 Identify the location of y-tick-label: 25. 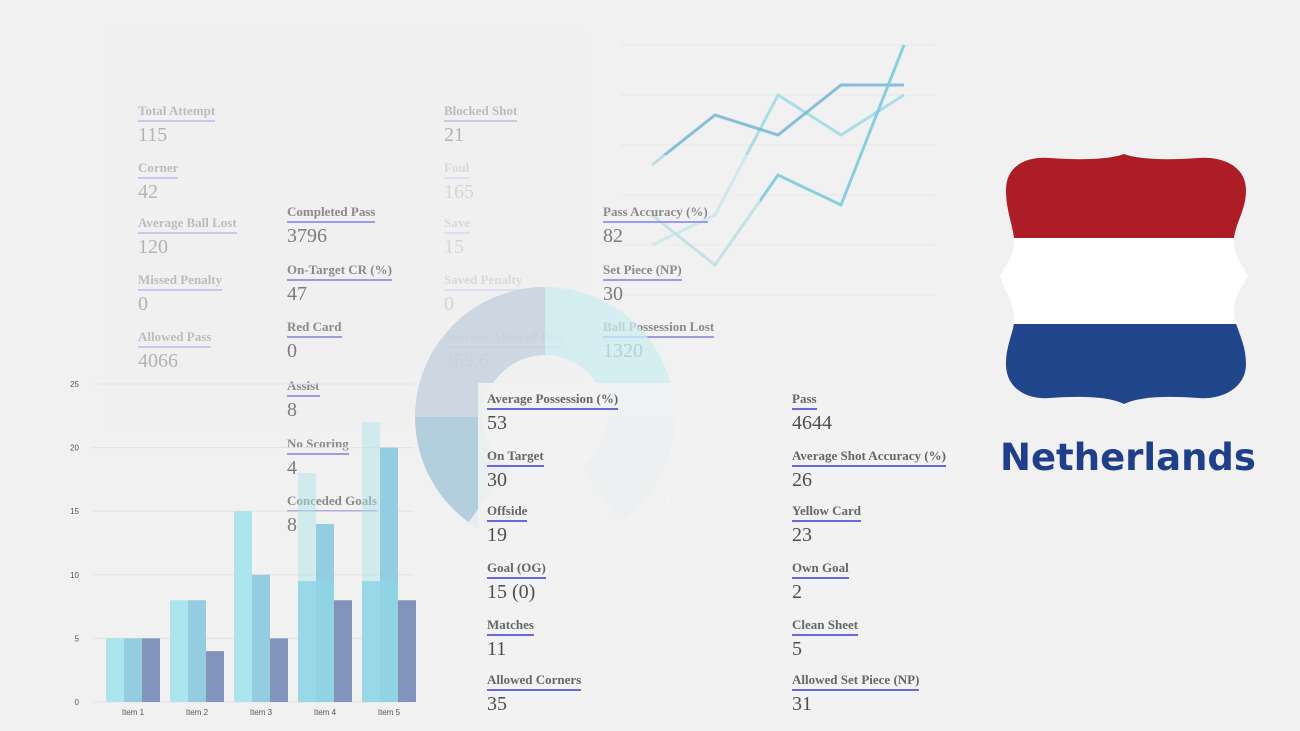
(74, 384).